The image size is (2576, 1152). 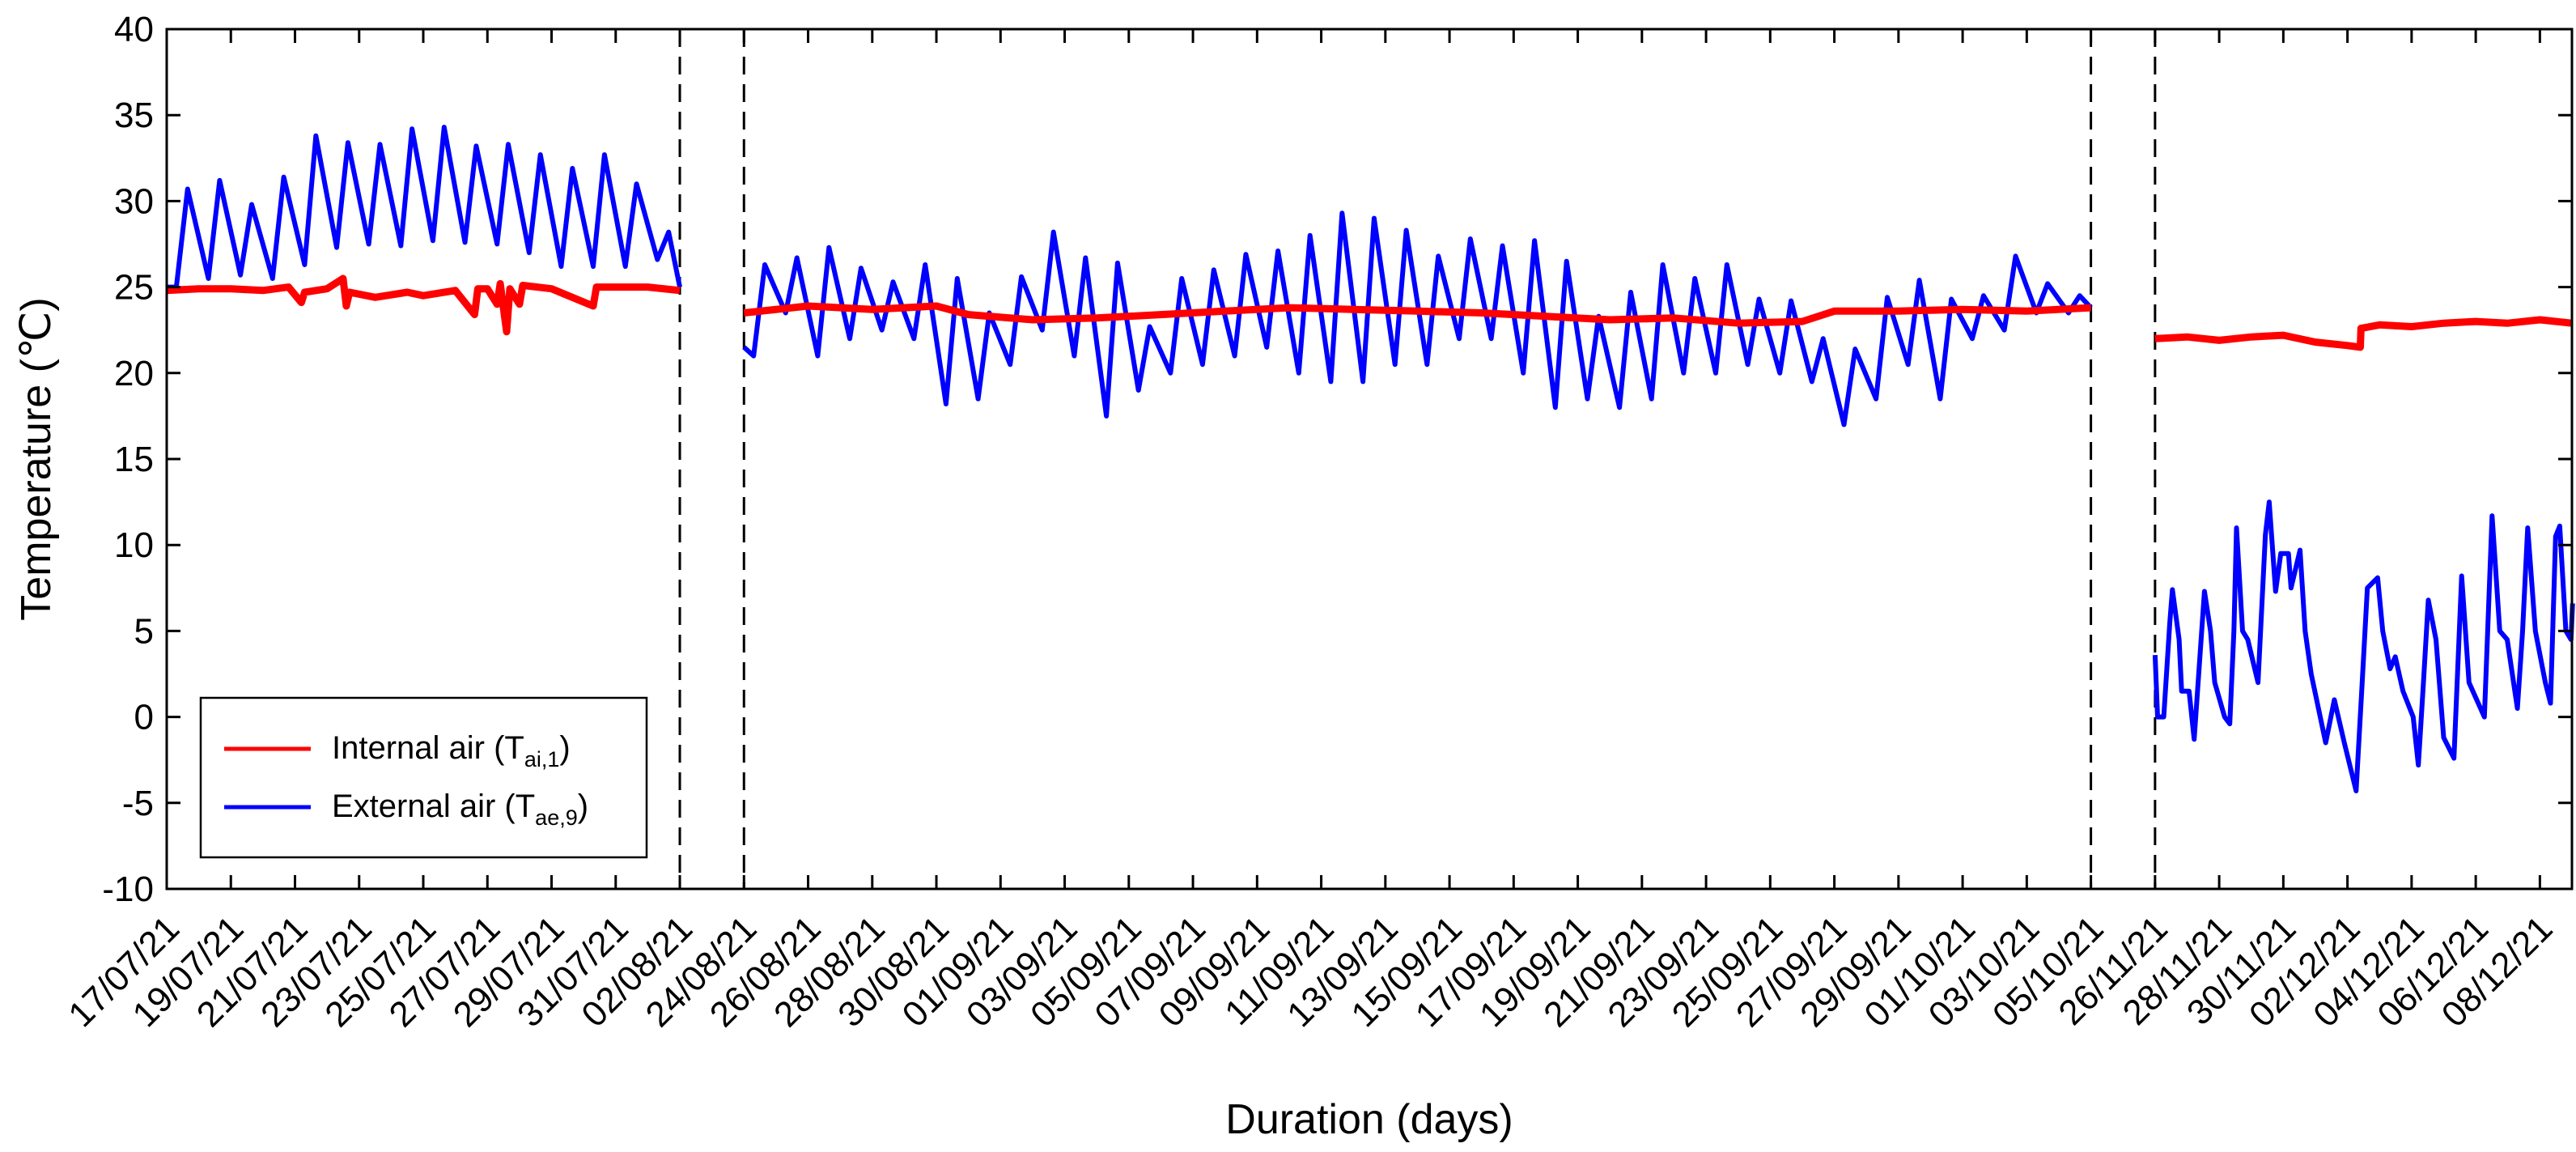 What do you see at coordinates (128, 889) in the screenshot?
I see `y-tick-label: -10` at bounding box center [128, 889].